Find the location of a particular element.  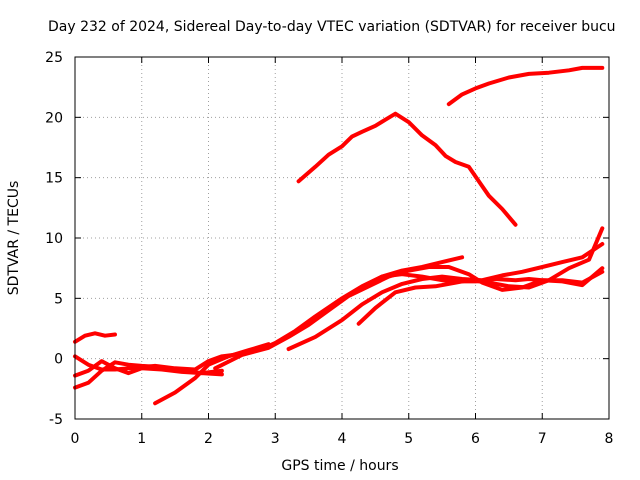

y-tick-label: 25 is located at coordinates (54, 58).